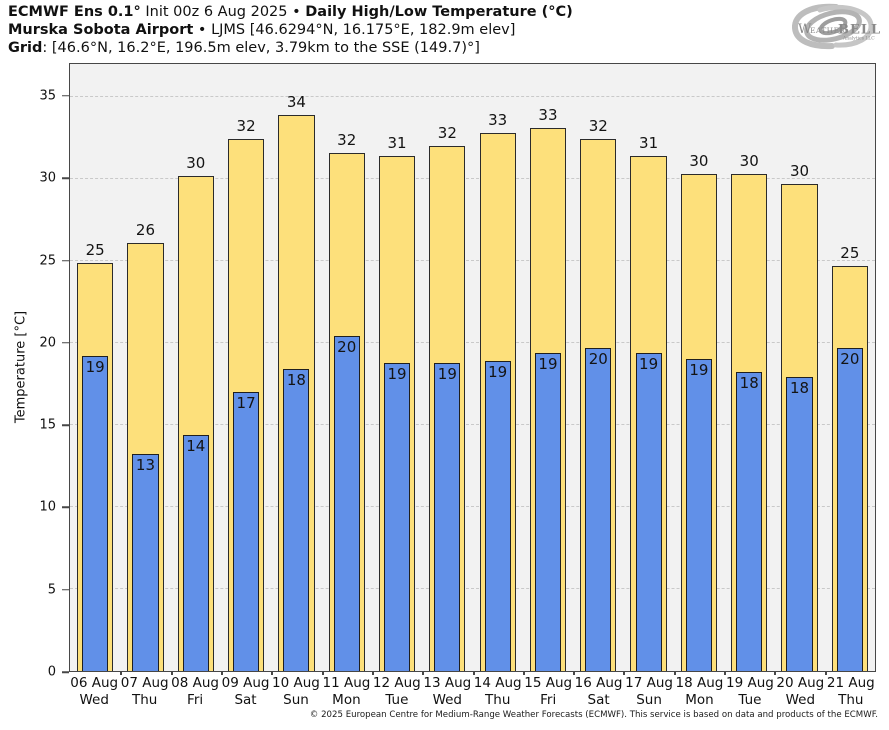 The image size is (889, 730). I want to click on high-value-label: 25, so click(95, 249).